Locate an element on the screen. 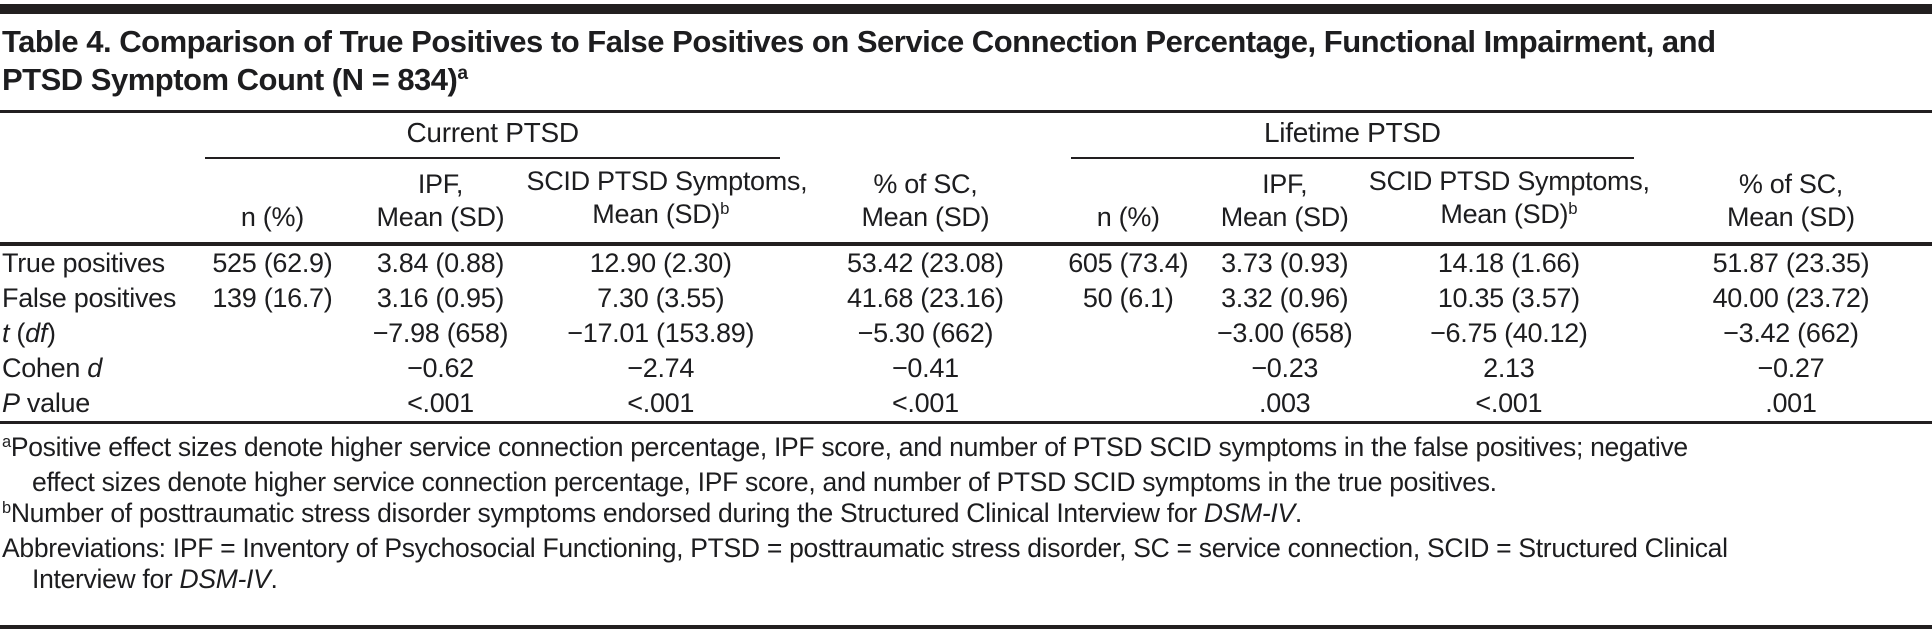  current-ptsd-group-label: Current PTSD is located at coordinates (492, 138).